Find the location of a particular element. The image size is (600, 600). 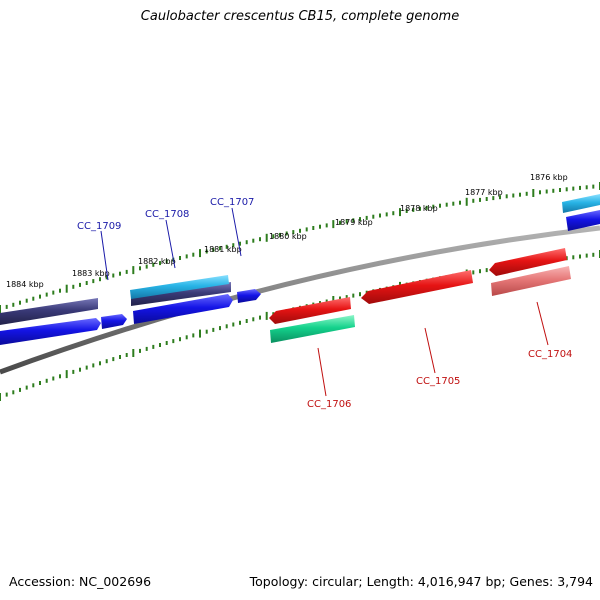

ruler-tick-label: 1877 kbp is located at coordinates (484, 192).